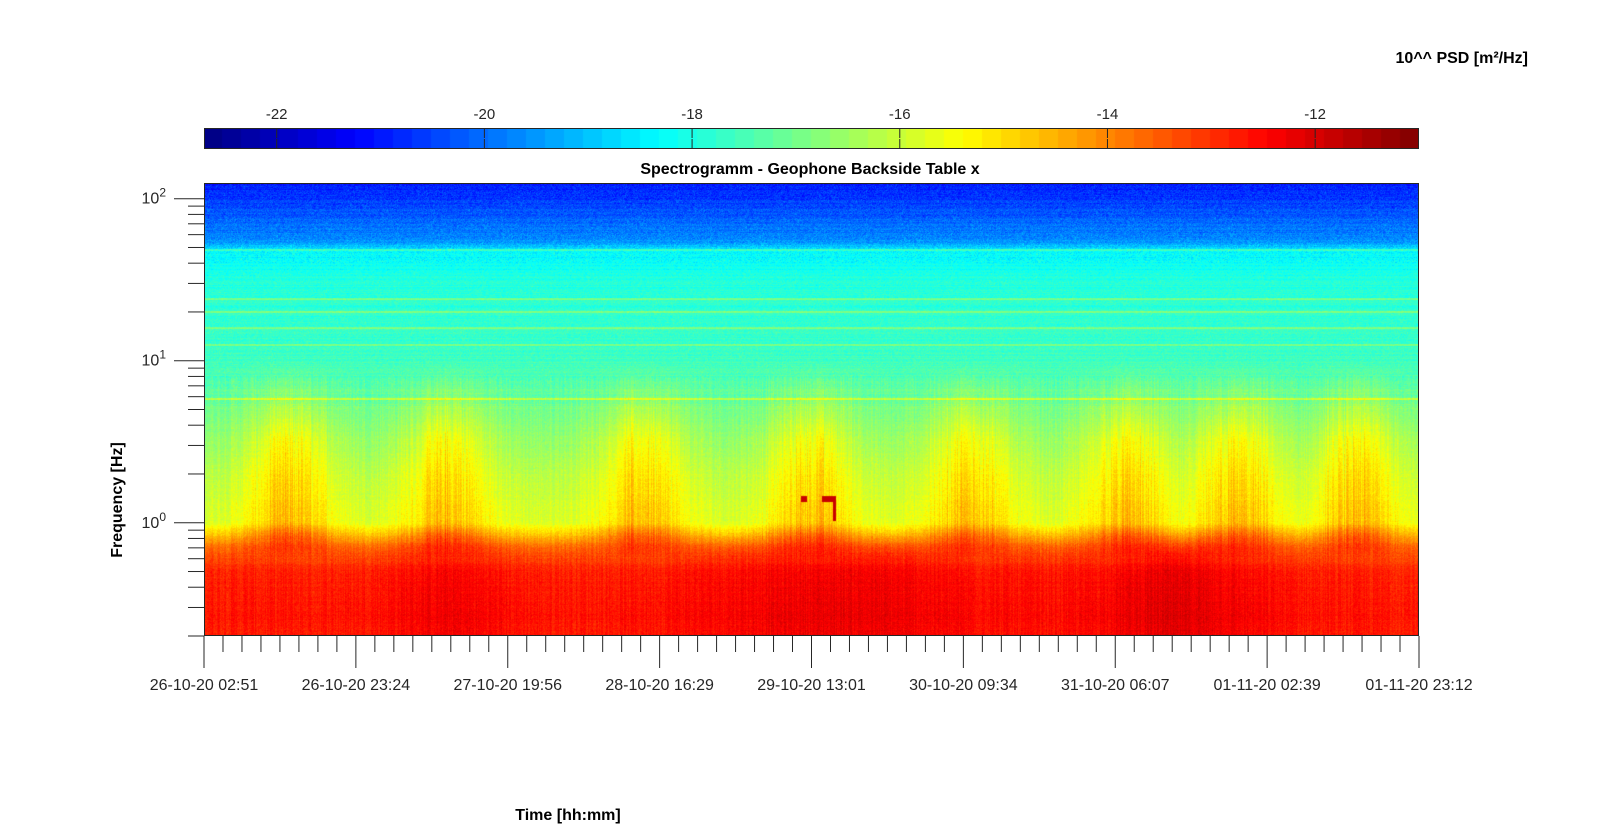  I want to click on colorbar-label: 10^^ PSD [m²/Hz], so click(1462, 58).